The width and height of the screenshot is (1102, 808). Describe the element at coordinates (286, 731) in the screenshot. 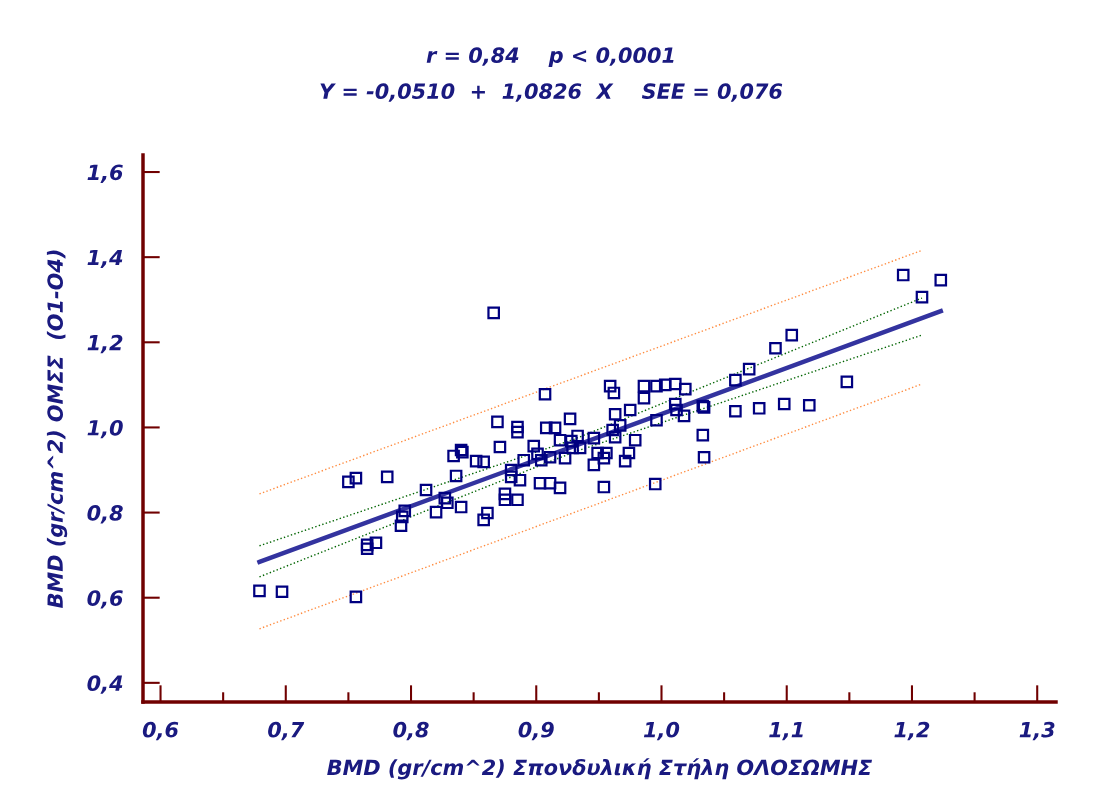

I see `x-tick-label: 0,7` at that location.